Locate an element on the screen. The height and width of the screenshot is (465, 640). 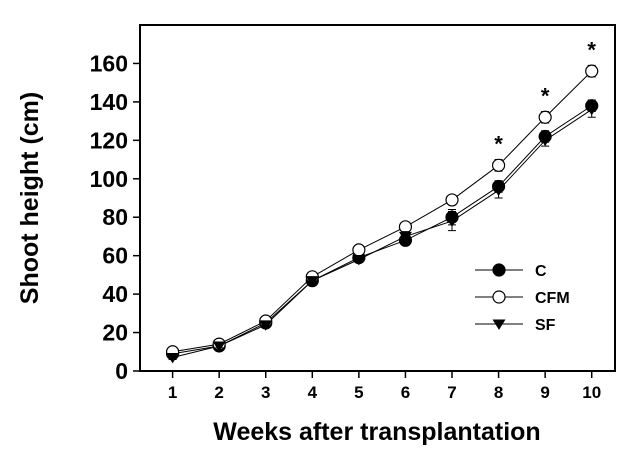
x-tick-label: 10 is located at coordinates (591, 392).